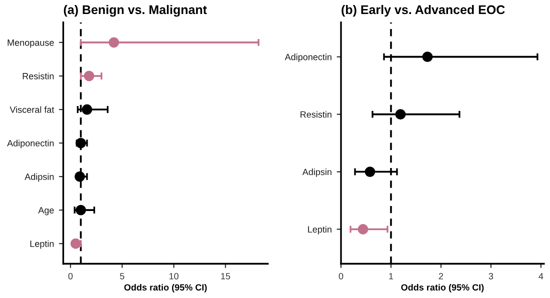 The height and width of the screenshot is (298, 550). I want to click on x-tick-label: 2, so click(441, 276).